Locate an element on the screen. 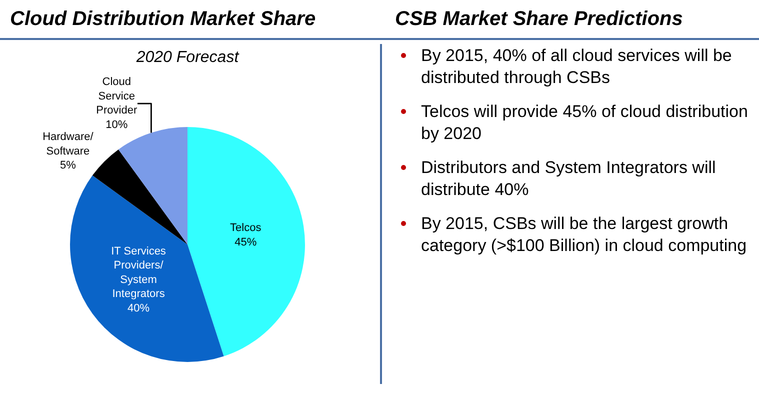  data-label: 5% is located at coordinates (68, 166).